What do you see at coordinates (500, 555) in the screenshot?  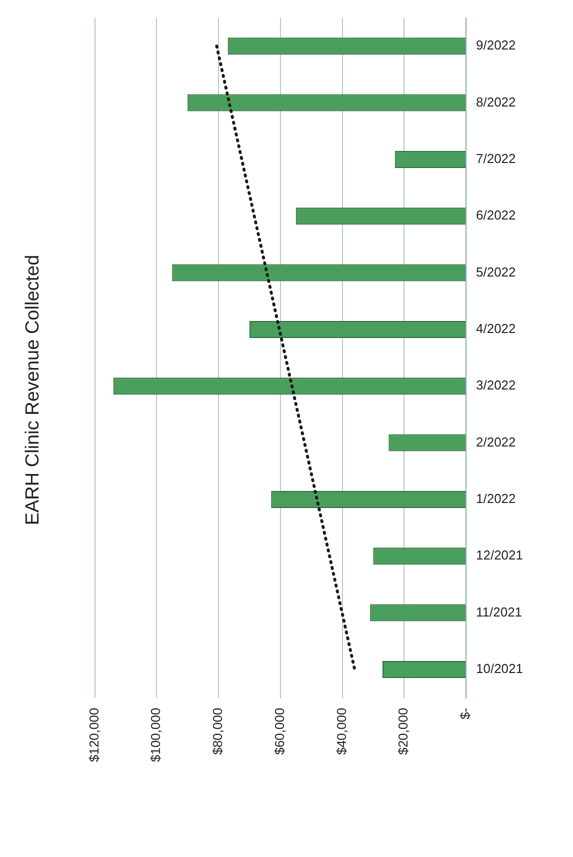 I see `y-tick-label: 12/2021` at bounding box center [500, 555].